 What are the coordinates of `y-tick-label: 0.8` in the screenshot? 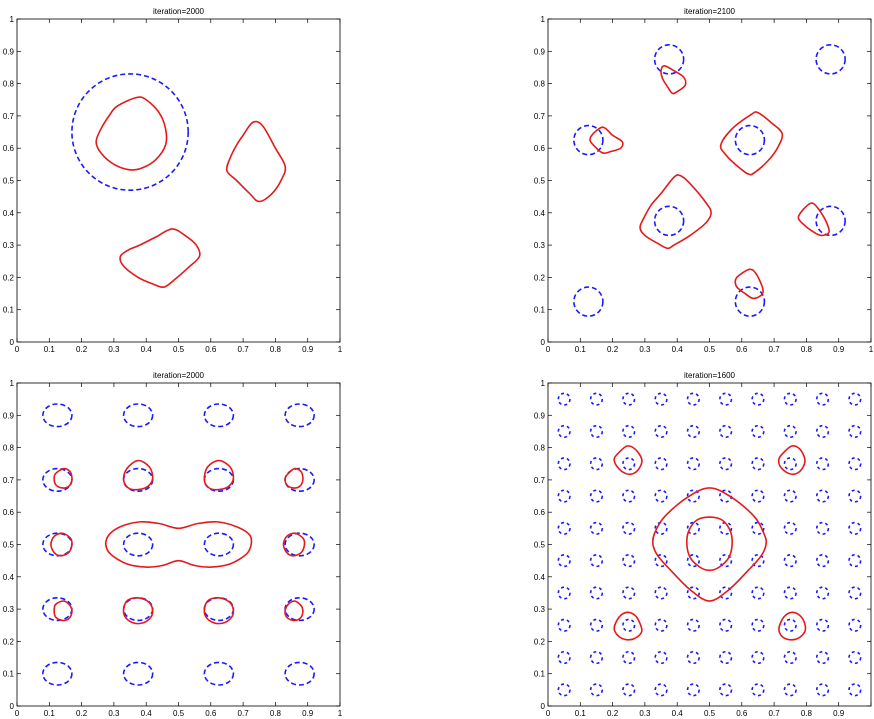 It's located at (540, 448).